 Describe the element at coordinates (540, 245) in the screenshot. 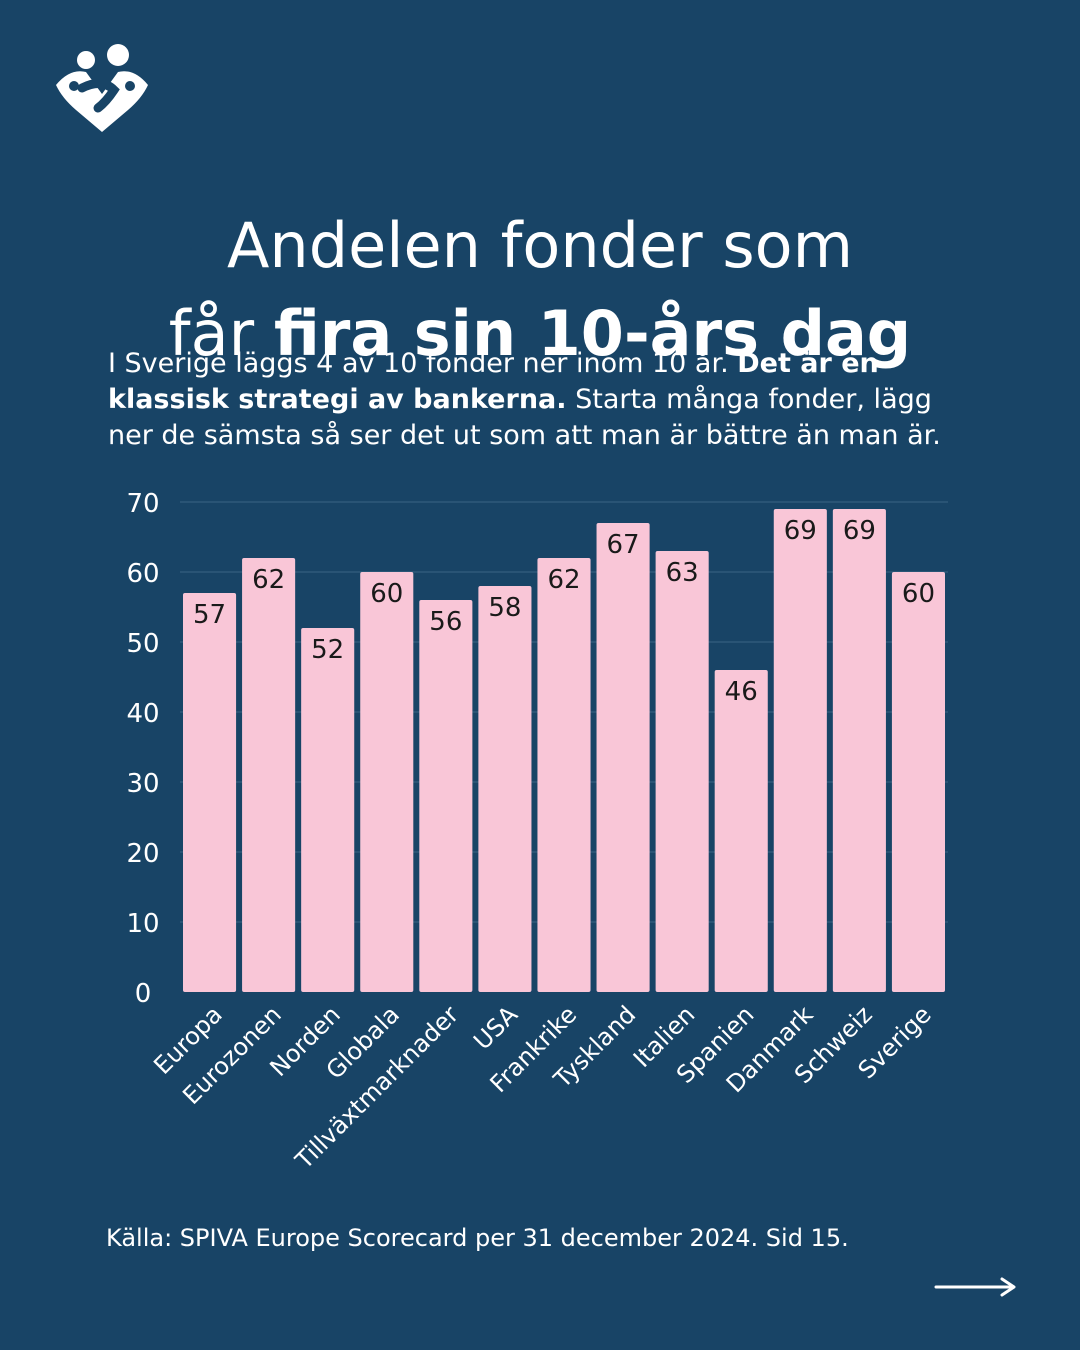

I see `title-line-1: Andelen fonder som` at that location.